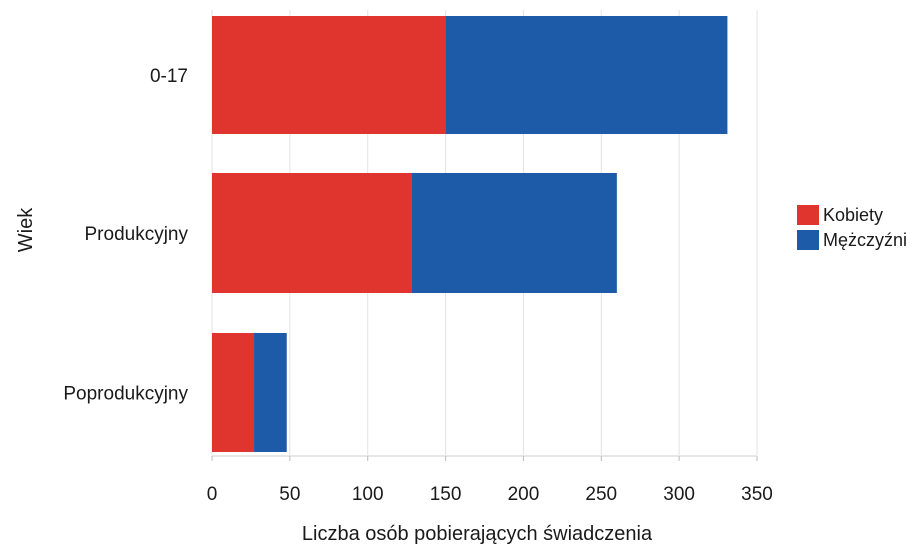 The width and height of the screenshot is (922, 549). I want to click on x-tick-label: 50, so click(289, 494).